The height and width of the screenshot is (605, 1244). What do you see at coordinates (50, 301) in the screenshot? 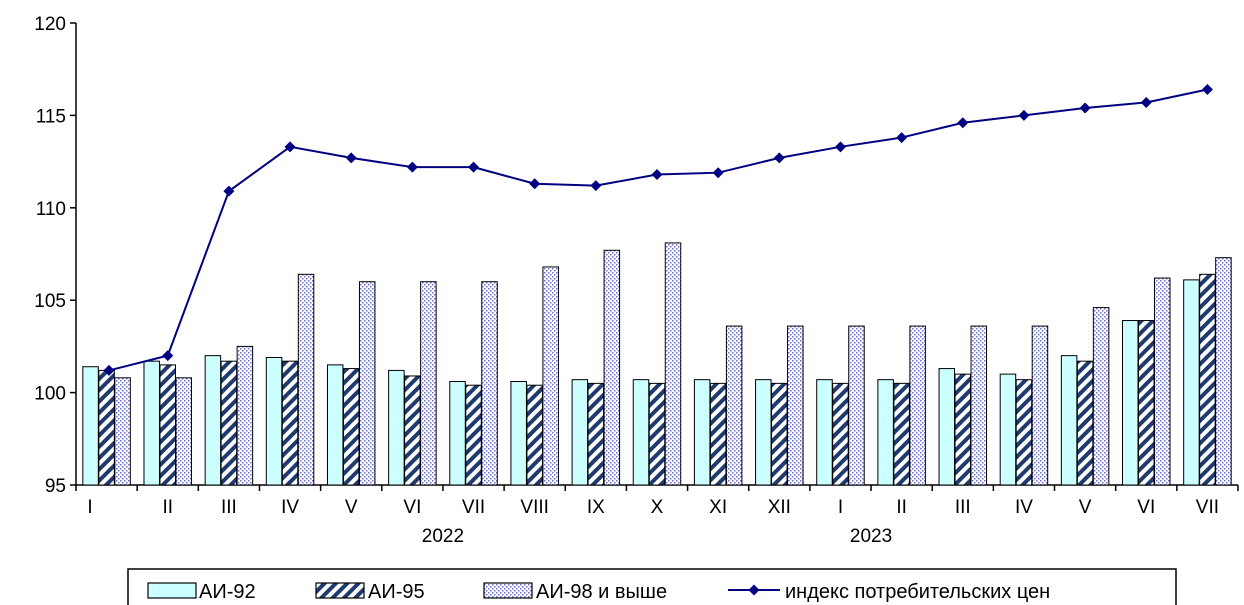
I see `y-tick-label: 105` at bounding box center [50, 301].